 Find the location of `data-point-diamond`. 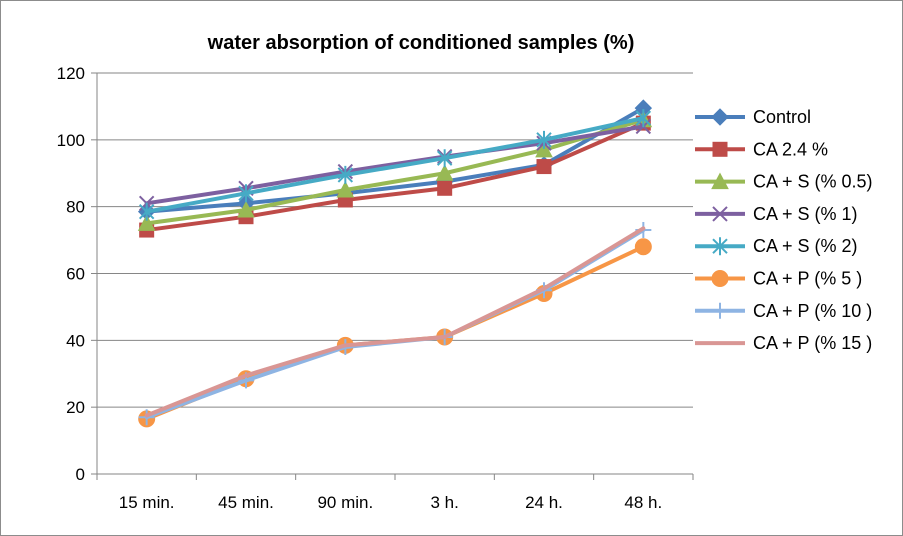

data-point-diamond is located at coordinates (720, 117).